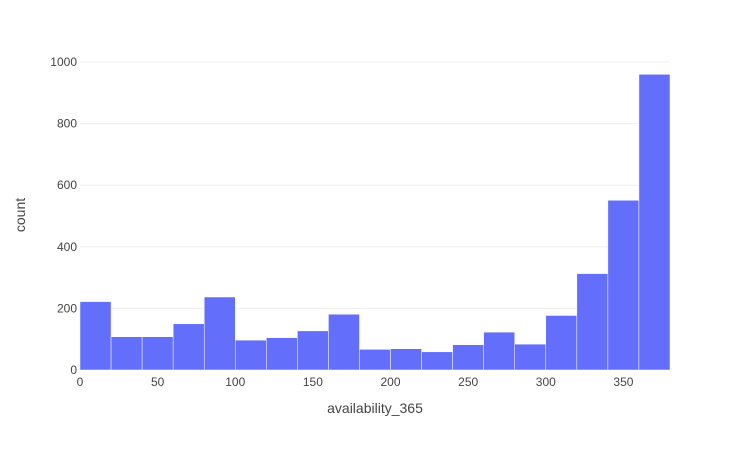 Image resolution: width=750 pixels, height=450 pixels. I want to click on y-tick-label-0: 0, so click(73, 370).